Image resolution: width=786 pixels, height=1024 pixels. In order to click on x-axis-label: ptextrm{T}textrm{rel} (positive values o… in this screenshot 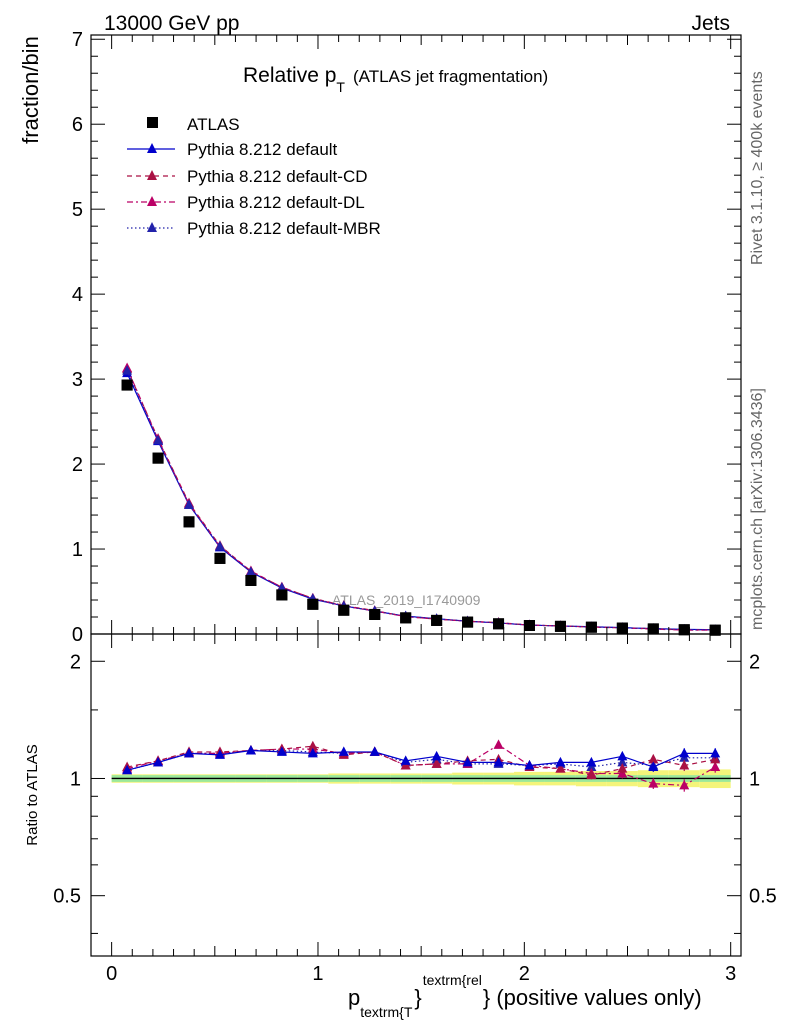, I will do `click(525, 996)`.